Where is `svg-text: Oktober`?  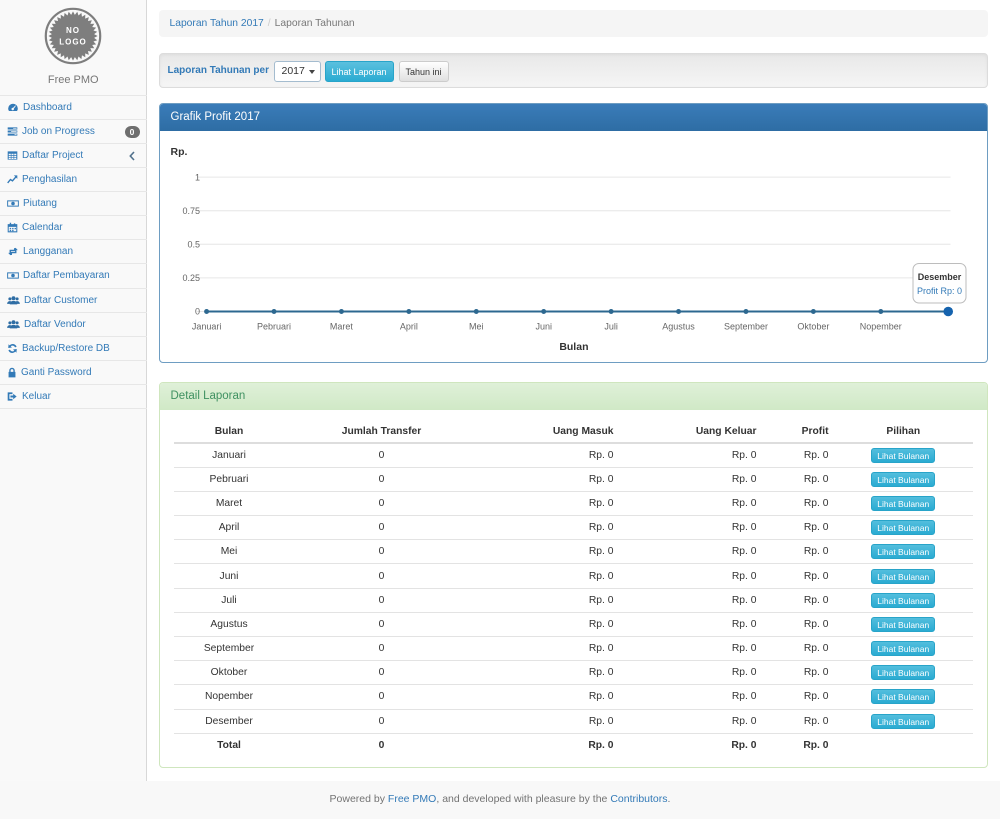
svg-text: Oktober is located at coordinates (813, 326).